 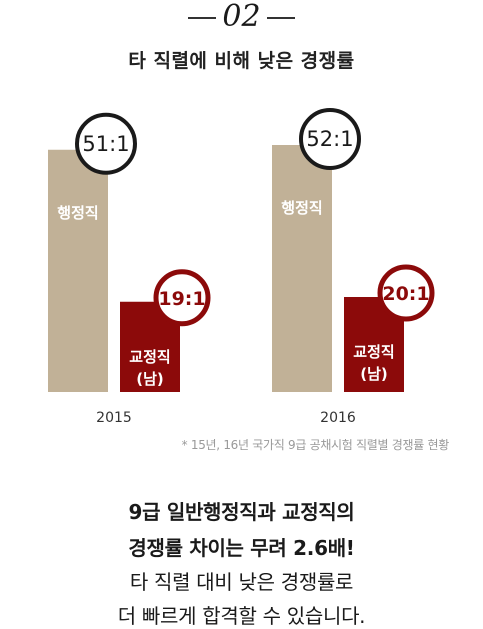 What do you see at coordinates (241, 512) in the screenshot?
I see `body-line-1: 9급 일반행정직과 교정직의` at bounding box center [241, 512].